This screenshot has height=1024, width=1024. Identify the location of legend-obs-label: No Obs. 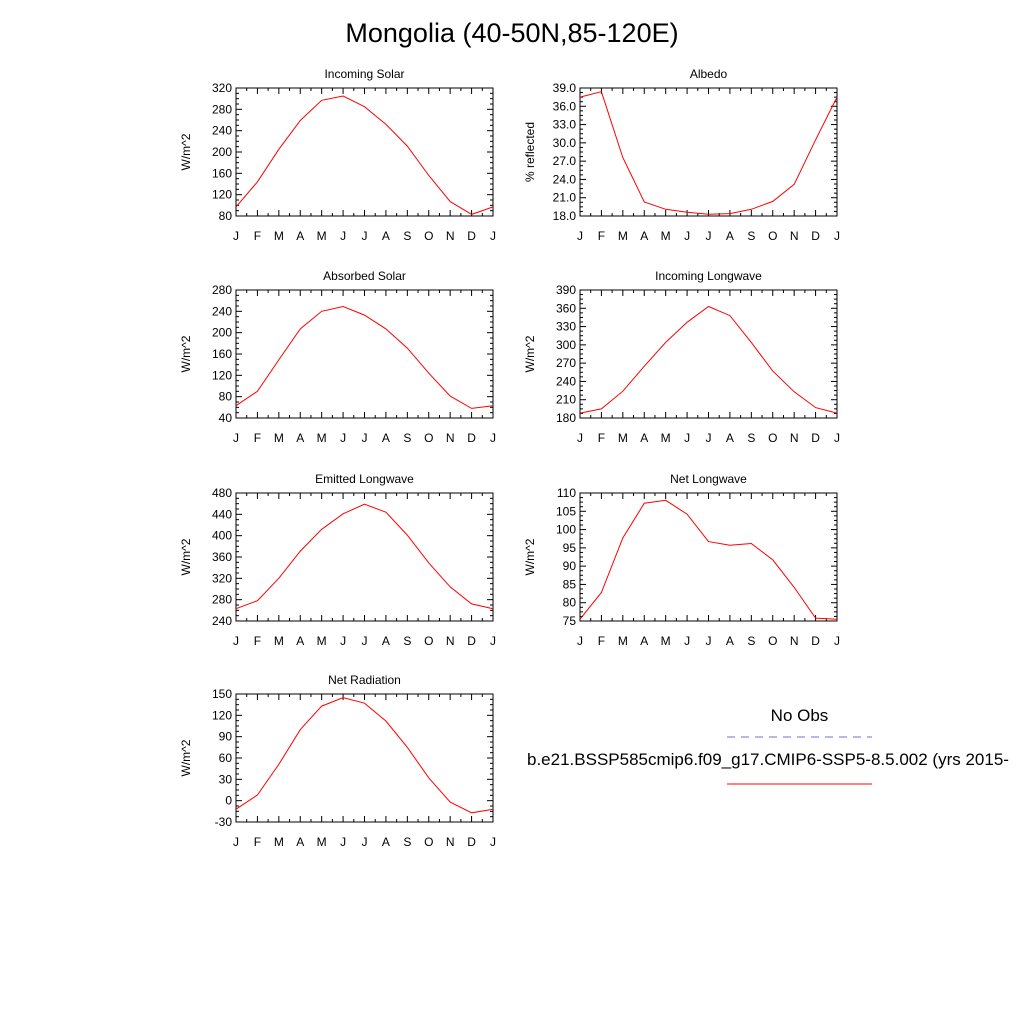
(799, 715).